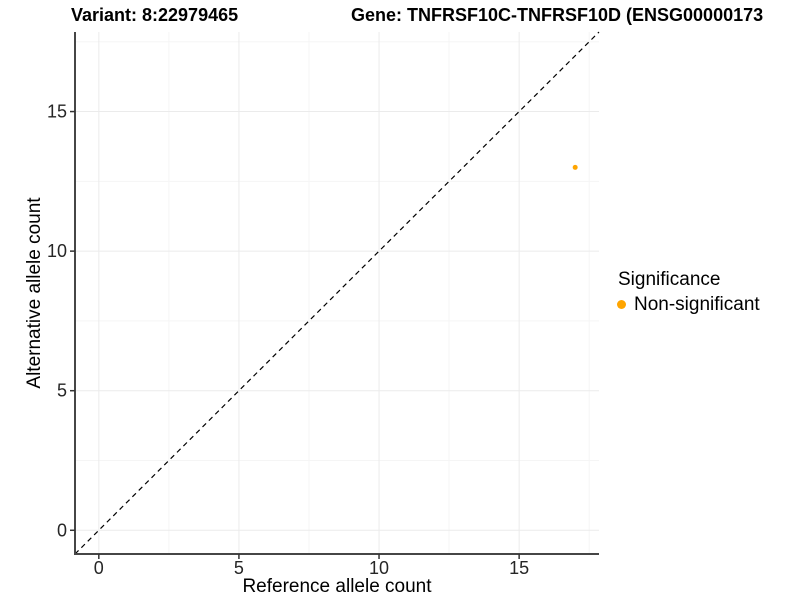  What do you see at coordinates (519, 568) in the screenshot?
I see `x-tick-label: 15` at bounding box center [519, 568].